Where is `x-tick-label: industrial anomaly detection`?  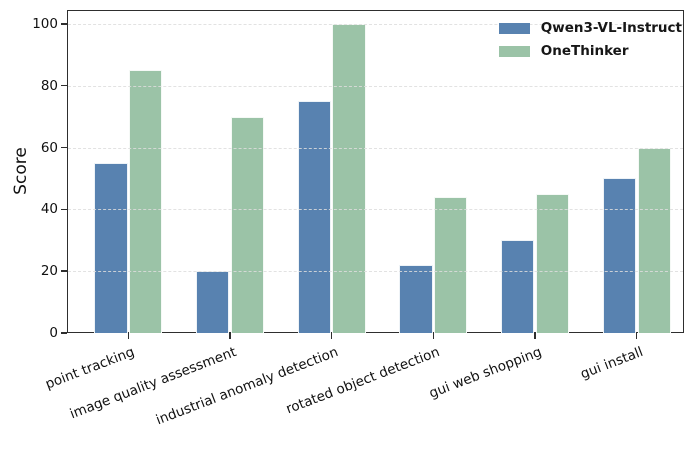 x-tick-label: industrial anomaly detection is located at coordinates (247, 386).